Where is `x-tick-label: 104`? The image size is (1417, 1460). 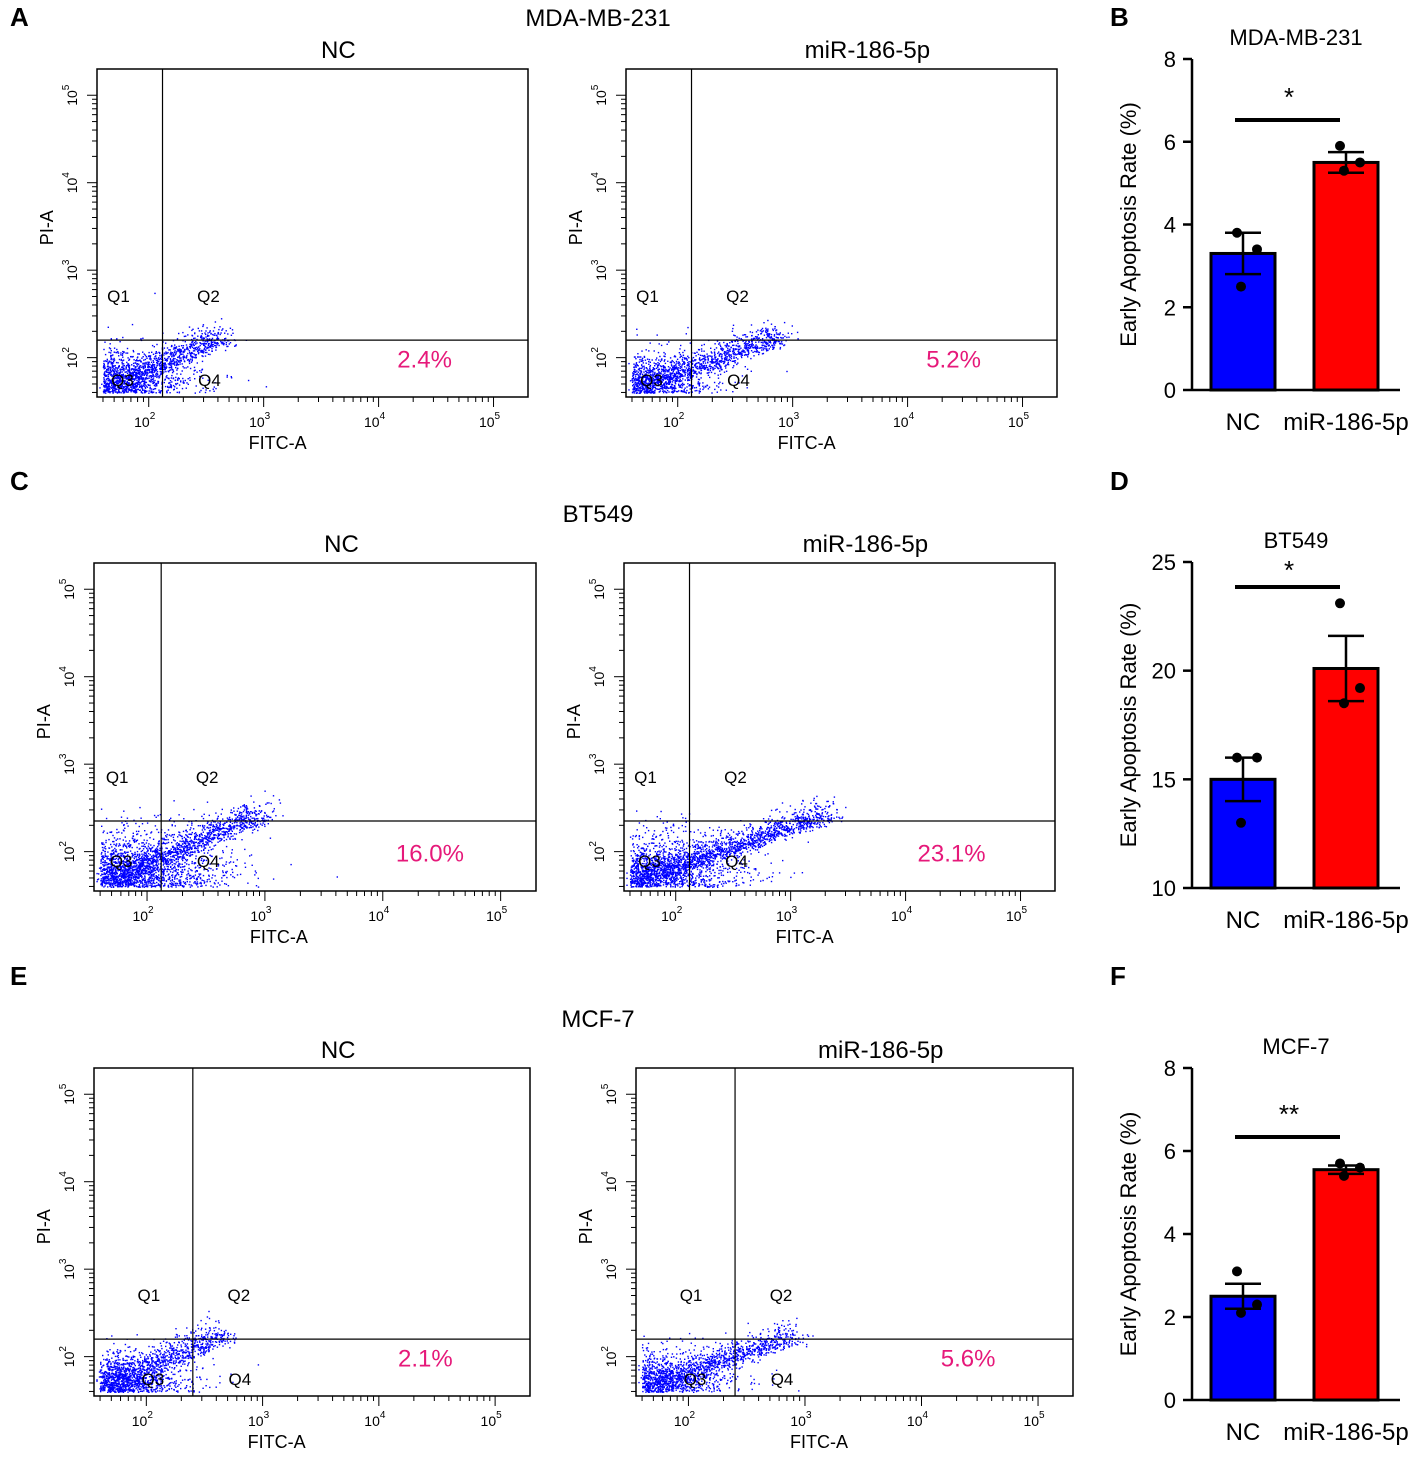 x-tick-label: 104 is located at coordinates (904, 420).